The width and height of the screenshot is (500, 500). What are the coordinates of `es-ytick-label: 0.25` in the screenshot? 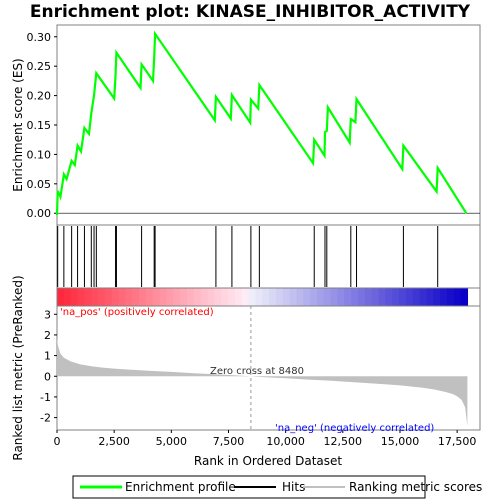 It's located at (39, 66).